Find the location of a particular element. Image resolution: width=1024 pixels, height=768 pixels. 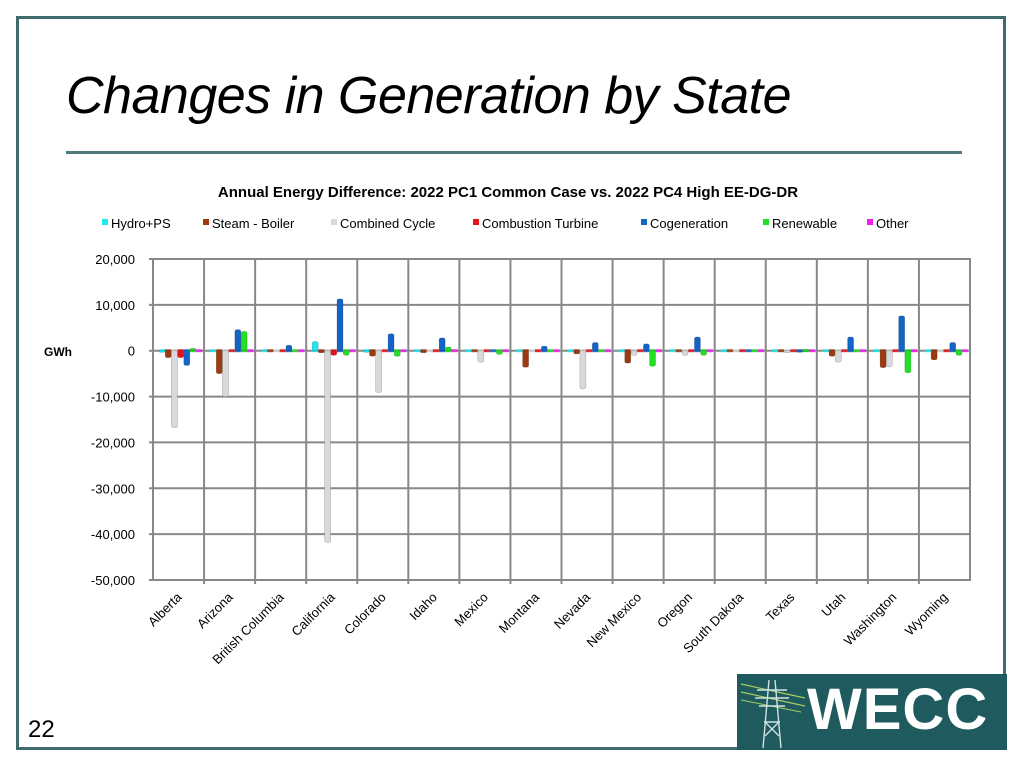

x-tick-label: Nevada is located at coordinates (572, 610).